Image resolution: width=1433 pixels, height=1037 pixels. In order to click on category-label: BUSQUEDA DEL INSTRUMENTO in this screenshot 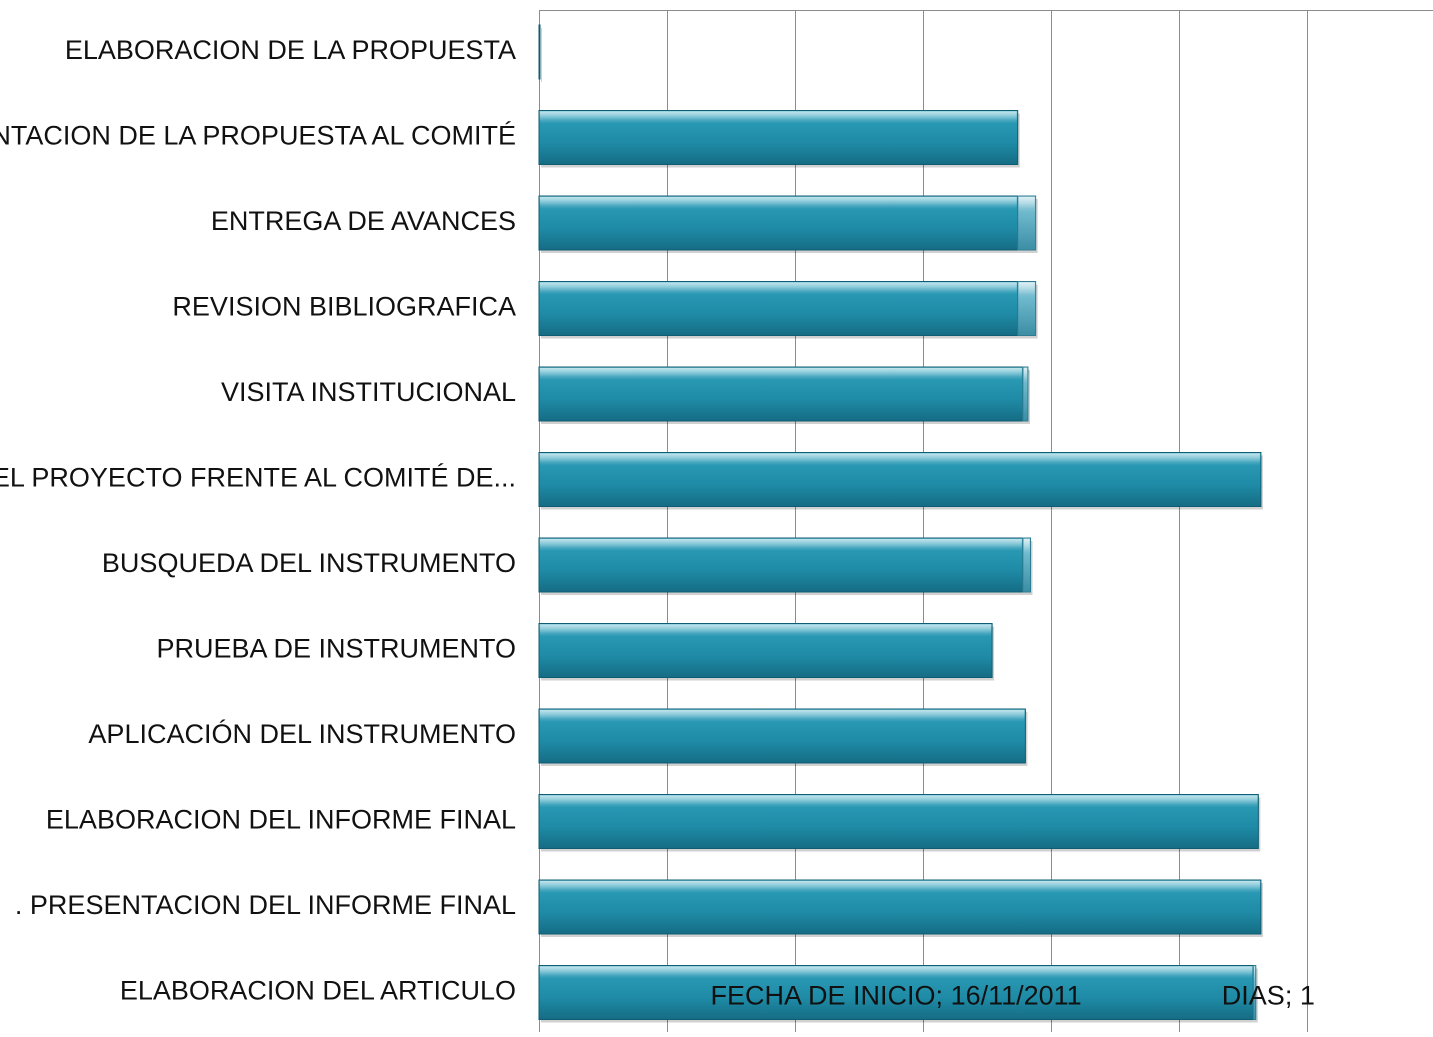, I will do `click(309, 563)`.